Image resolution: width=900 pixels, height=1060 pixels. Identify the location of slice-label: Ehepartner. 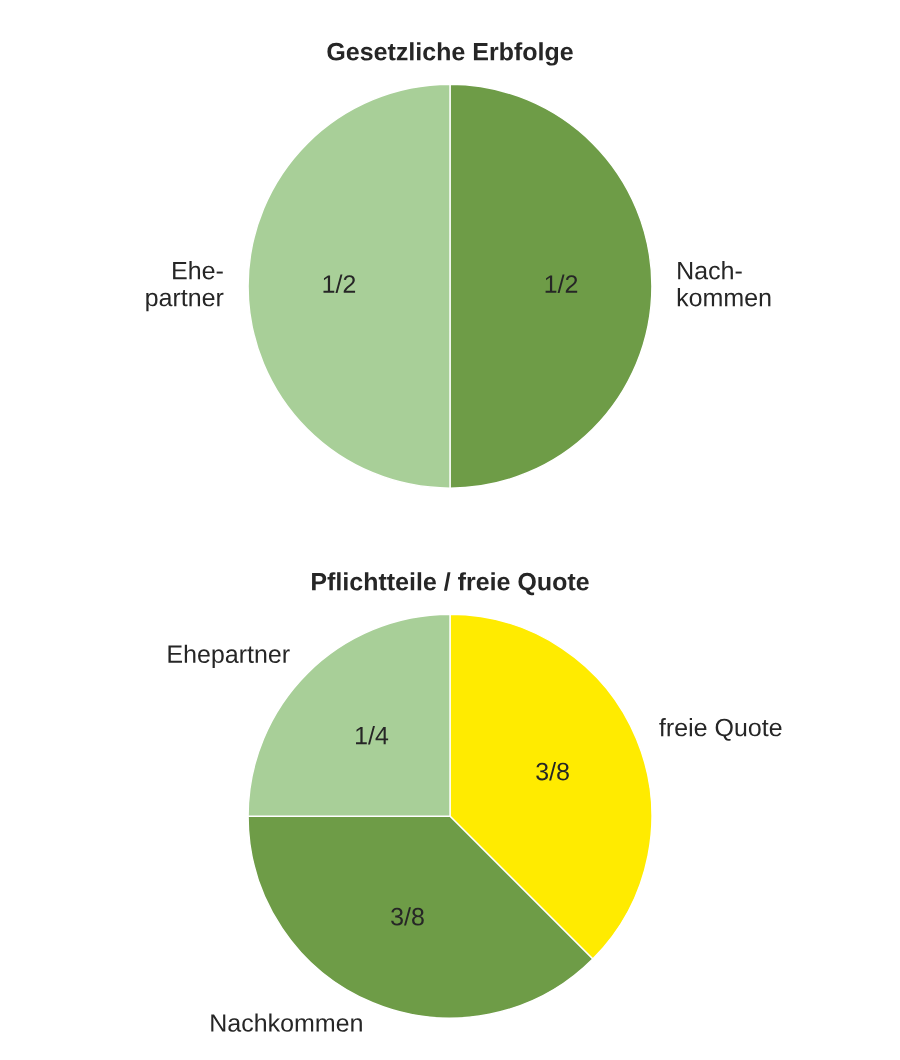
(229, 656).